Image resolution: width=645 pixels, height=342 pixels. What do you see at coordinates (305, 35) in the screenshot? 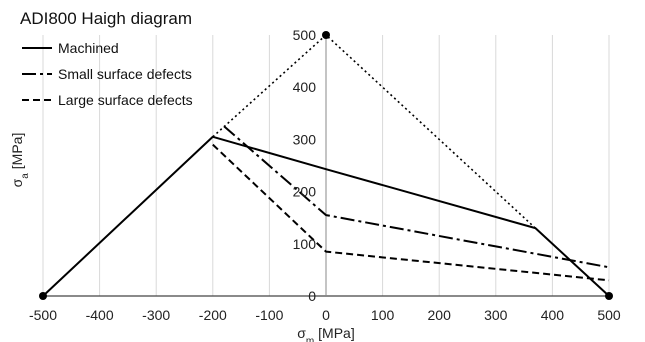
I see `y-tick-label: 500` at bounding box center [305, 35].